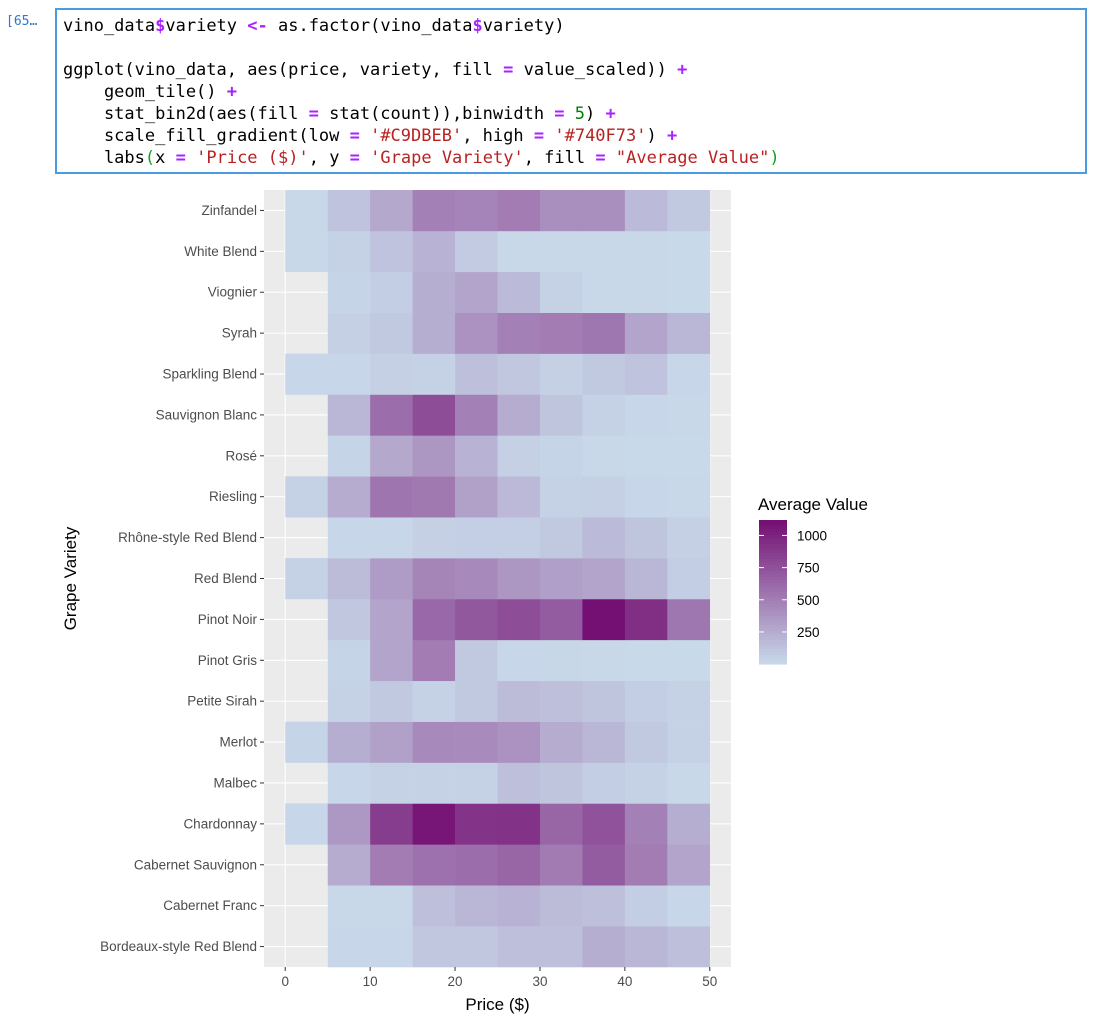 This screenshot has height=1026, width=1094. I want to click on y-tick-label: Viognier, so click(233, 292).